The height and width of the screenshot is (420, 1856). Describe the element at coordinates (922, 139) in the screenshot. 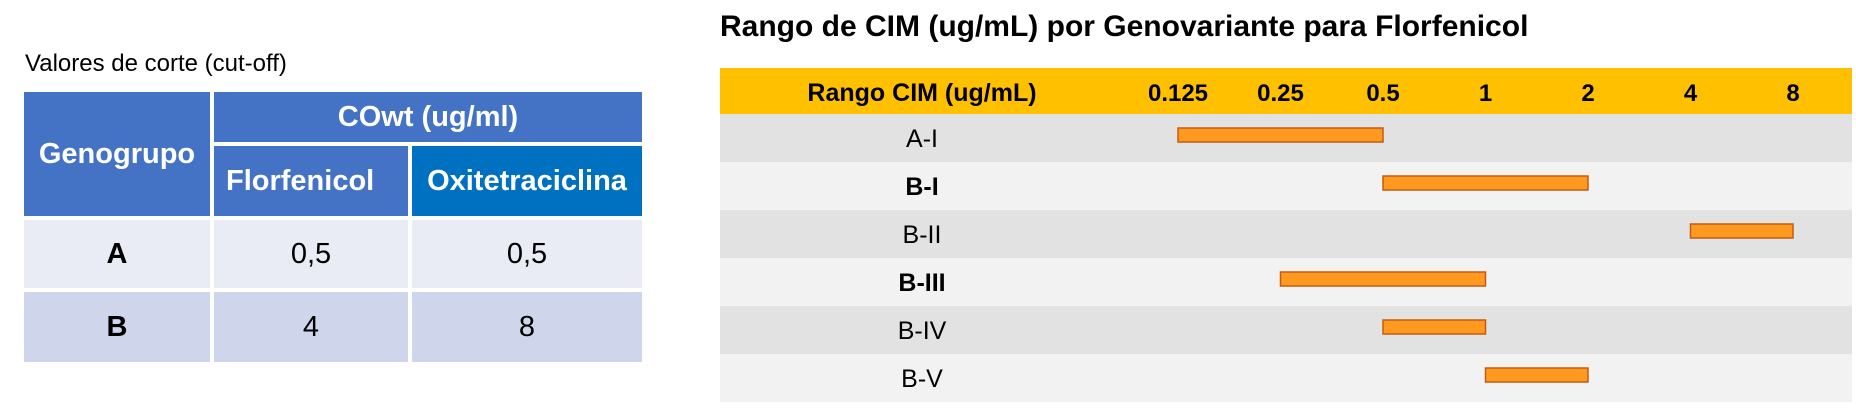

I see `category-label-A-I: A-I` at that location.